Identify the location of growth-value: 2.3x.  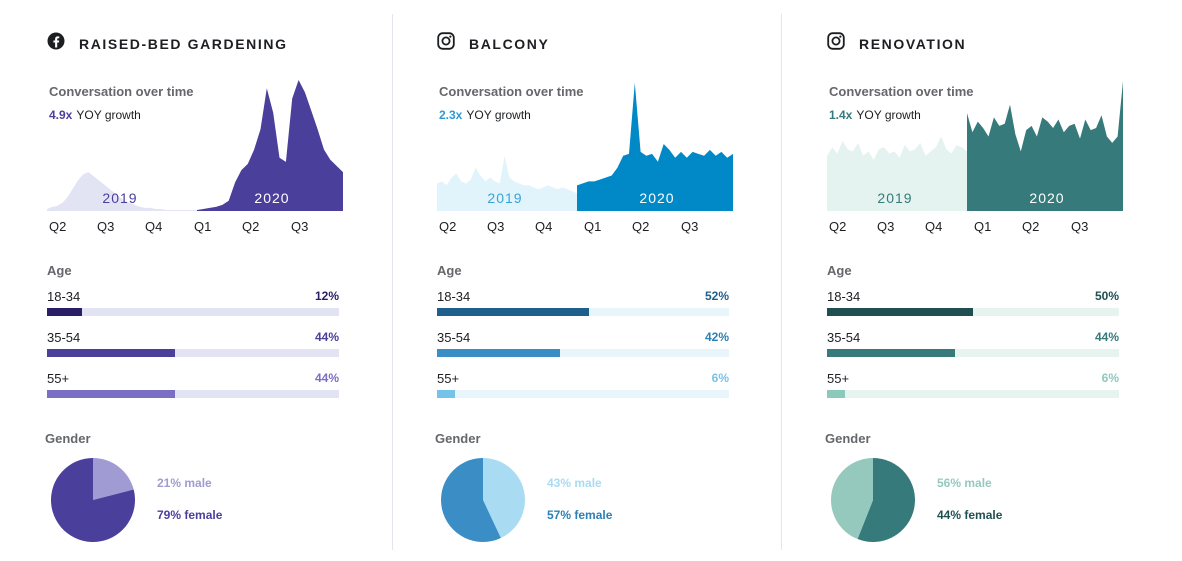
(451, 115).